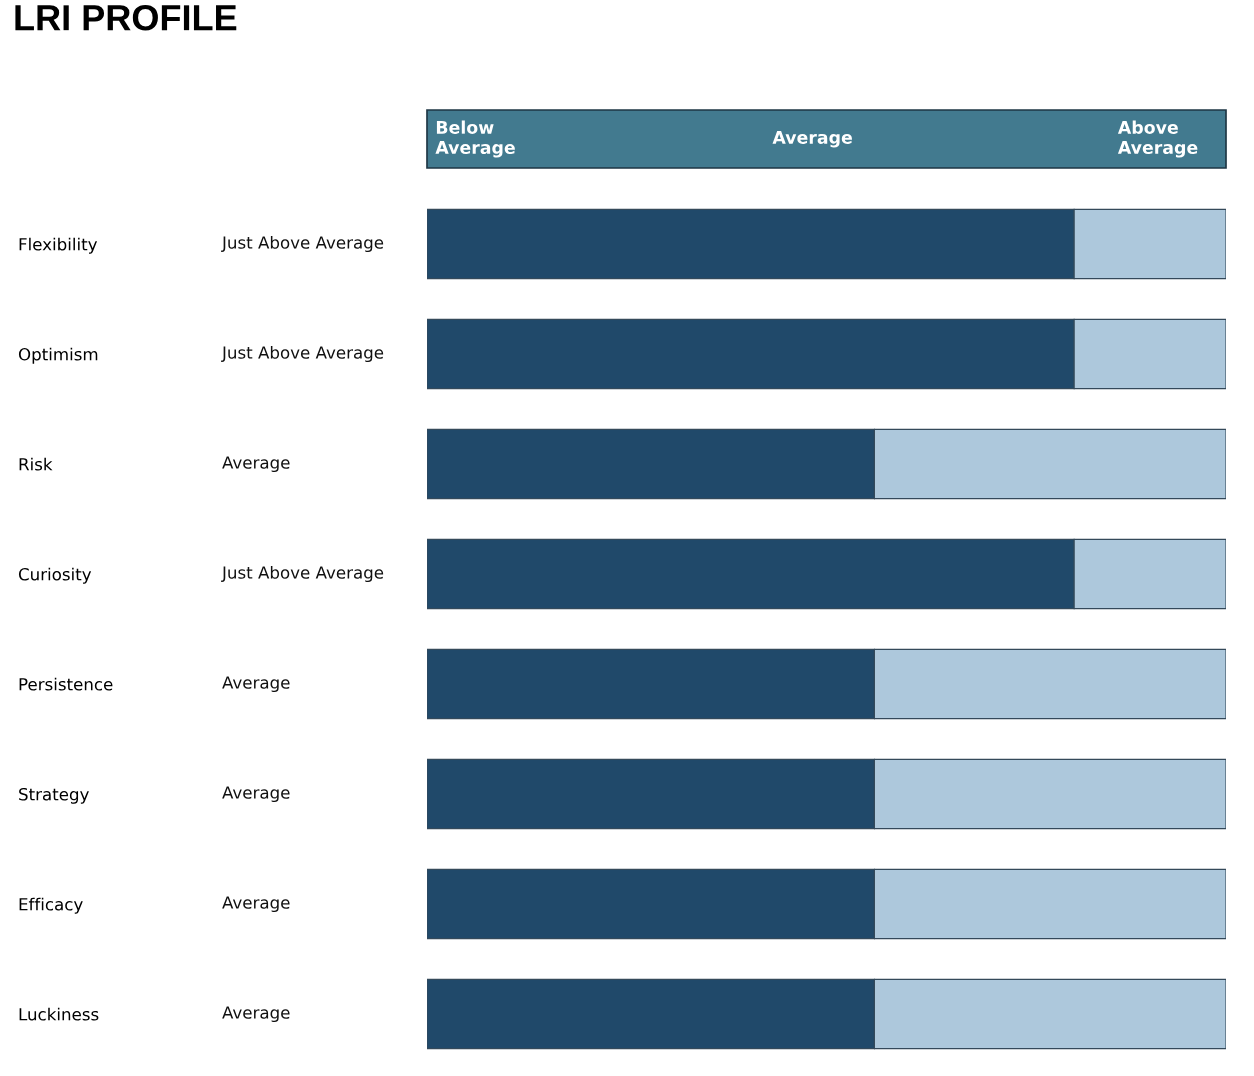  What do you see at coordinates (51, 905) in the screenshot?
I see `y-tick-label: Efficacy` at bounding box center [51, 905].